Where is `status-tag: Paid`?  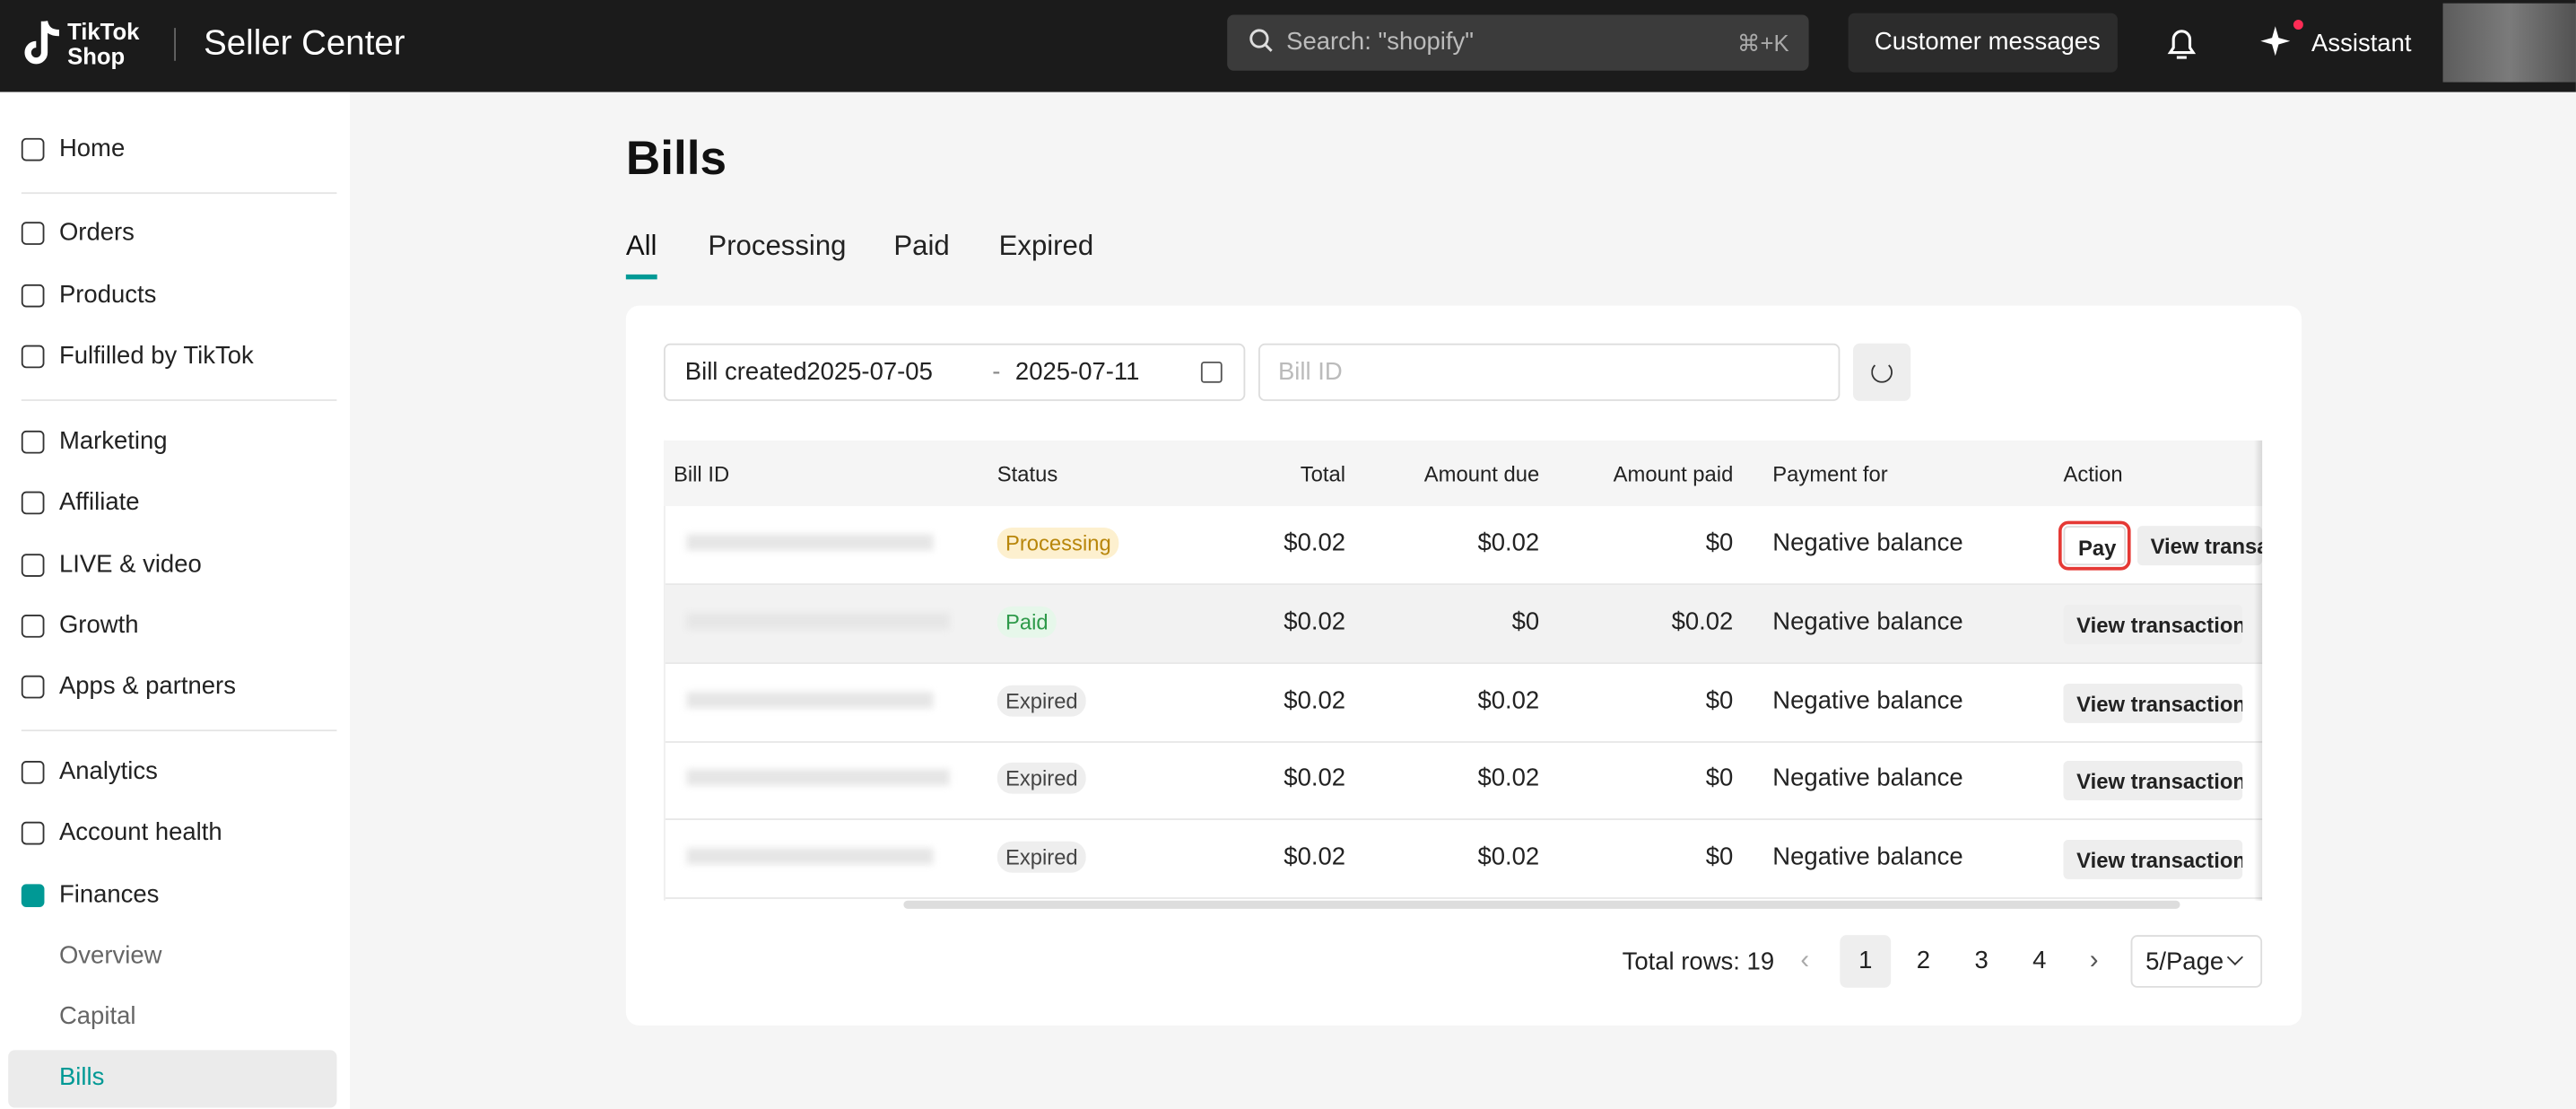 status-tag: Paid is located at coordinates (1026, 622).